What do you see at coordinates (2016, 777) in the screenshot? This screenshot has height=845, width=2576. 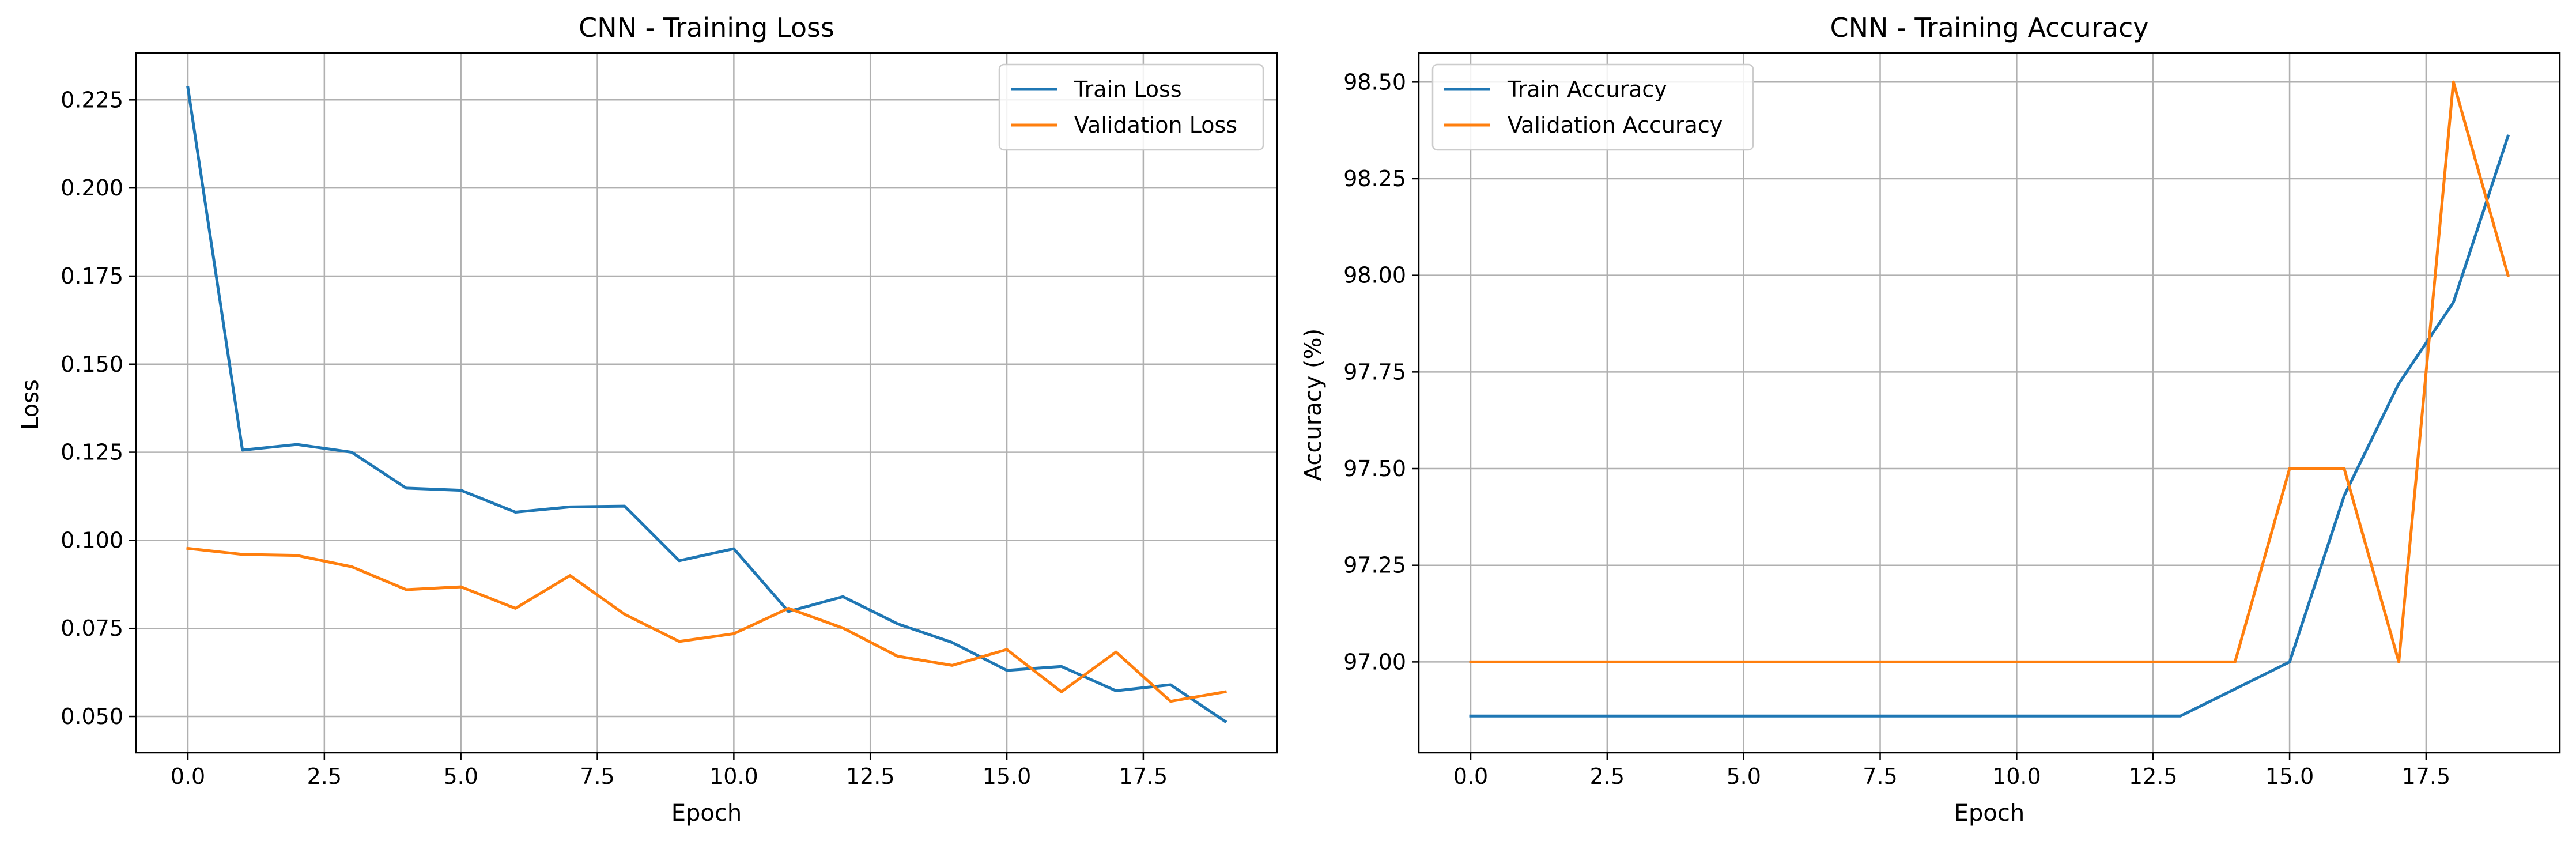 I see `accuracy-chart-xtick-label: 10.0` at bounding box center [2016, 777].